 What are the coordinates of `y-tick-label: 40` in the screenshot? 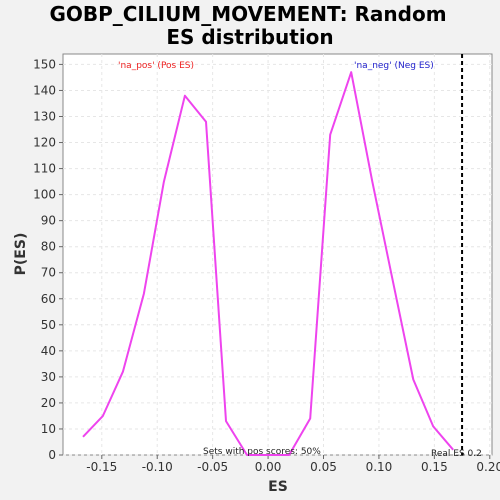 It's located at (48, 351).